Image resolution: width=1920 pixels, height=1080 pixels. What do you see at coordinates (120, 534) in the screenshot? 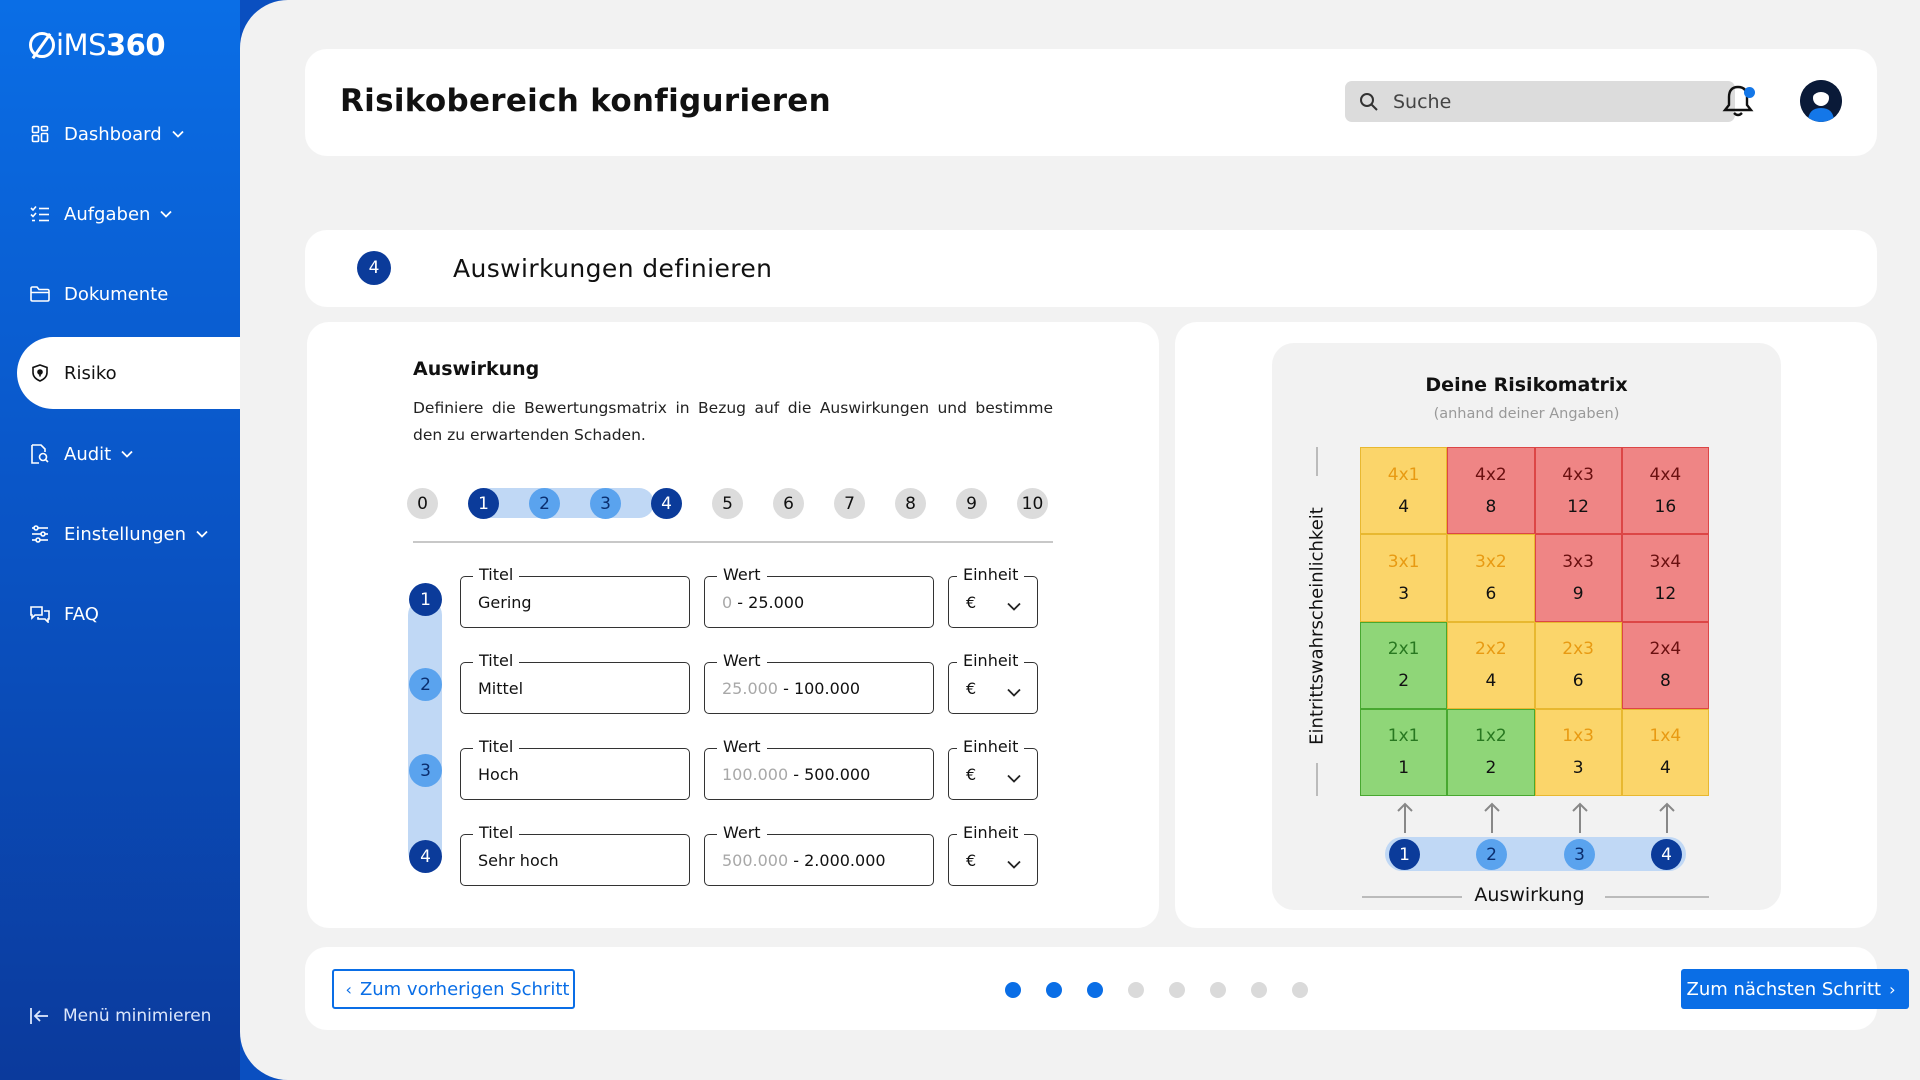
I see `sidebar-item-einstellungen: Einstellungen` at bounding box center [120, 534].